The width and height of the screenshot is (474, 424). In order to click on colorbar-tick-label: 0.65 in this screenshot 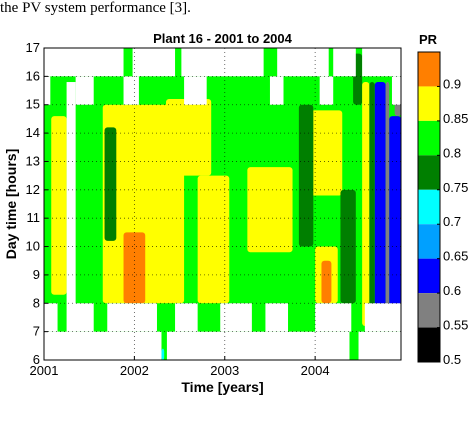, I will do `click(455, 256)`.